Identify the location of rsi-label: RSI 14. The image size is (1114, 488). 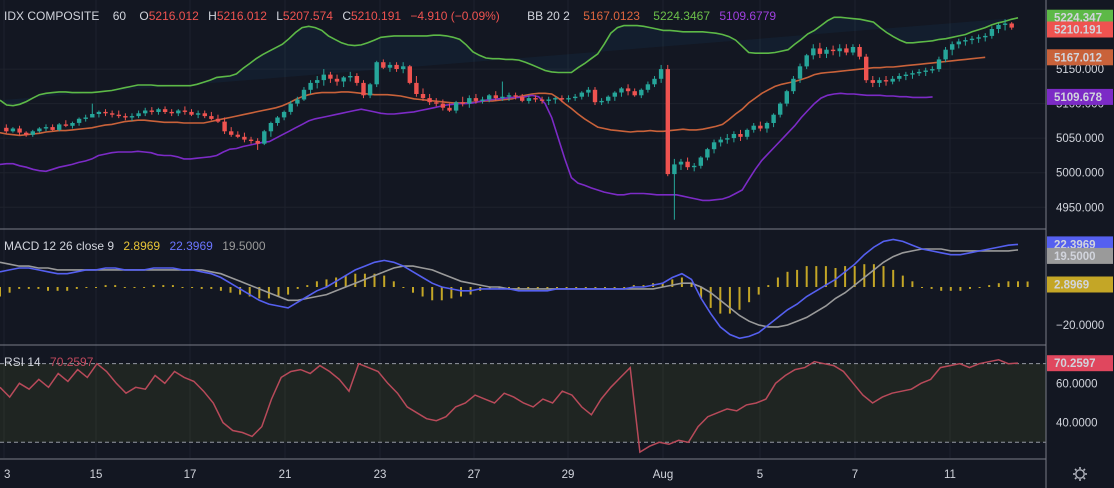
(22, 362).